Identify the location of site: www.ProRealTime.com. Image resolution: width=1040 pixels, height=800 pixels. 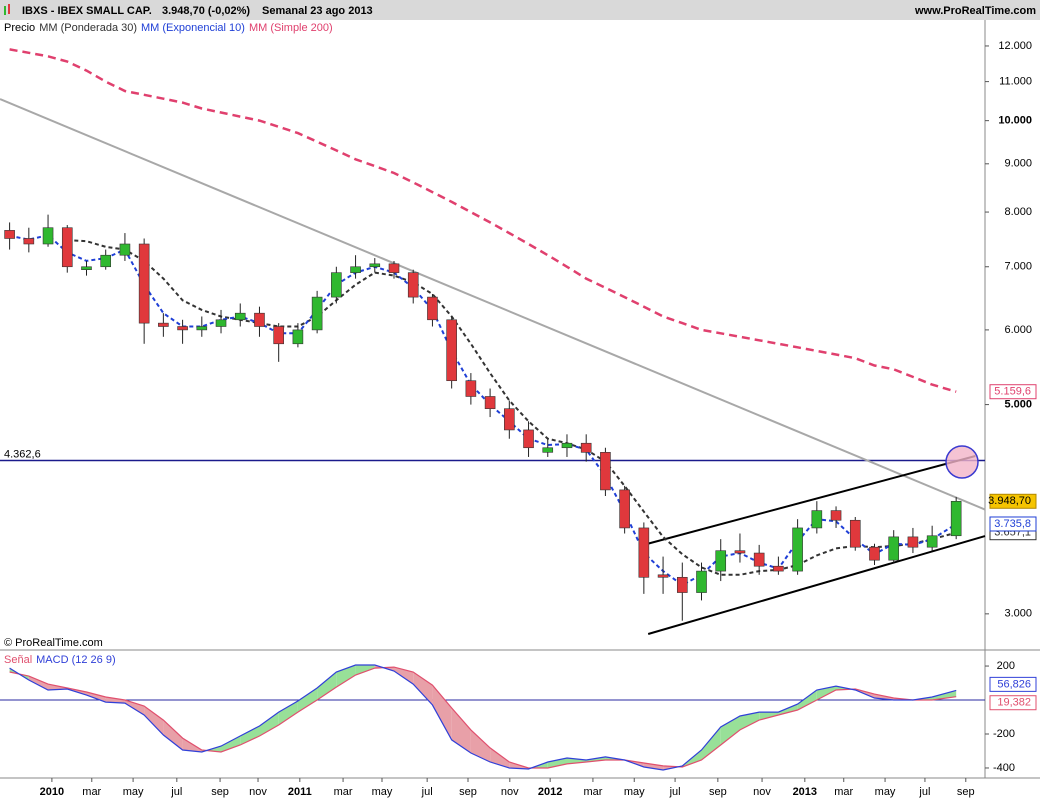
(975, 11).